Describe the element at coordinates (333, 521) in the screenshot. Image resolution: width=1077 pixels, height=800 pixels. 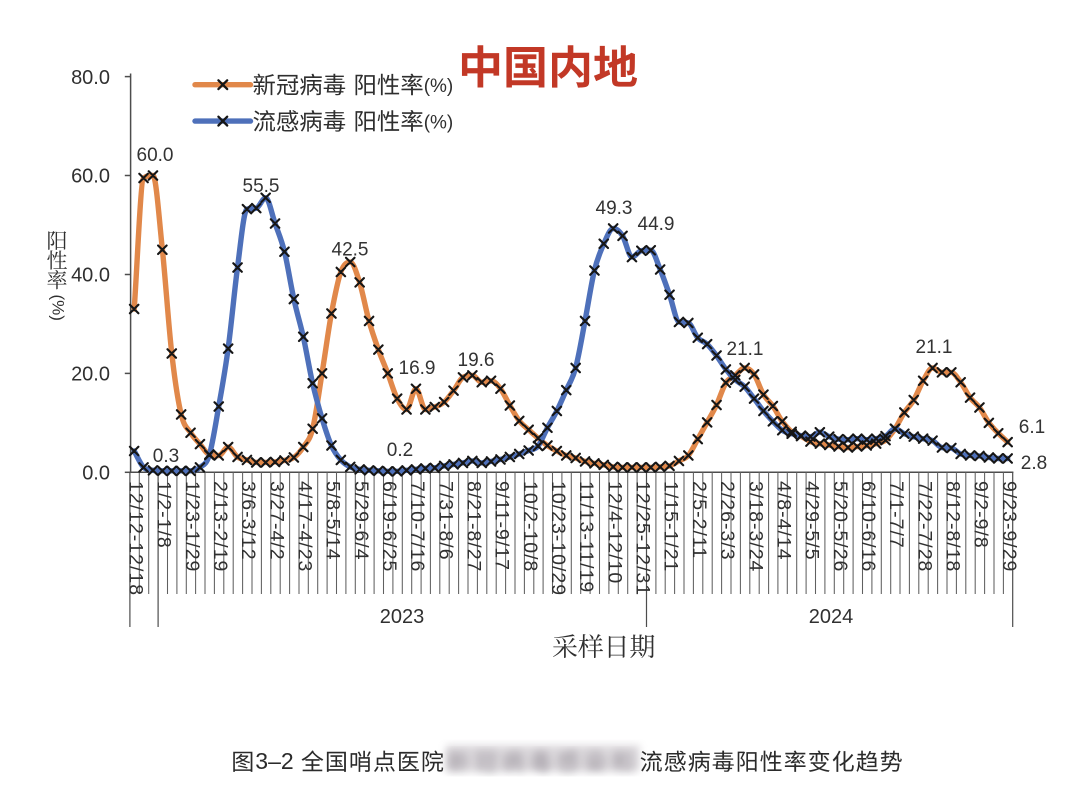
I see `svg-text: 5/8-5/14` at that location.